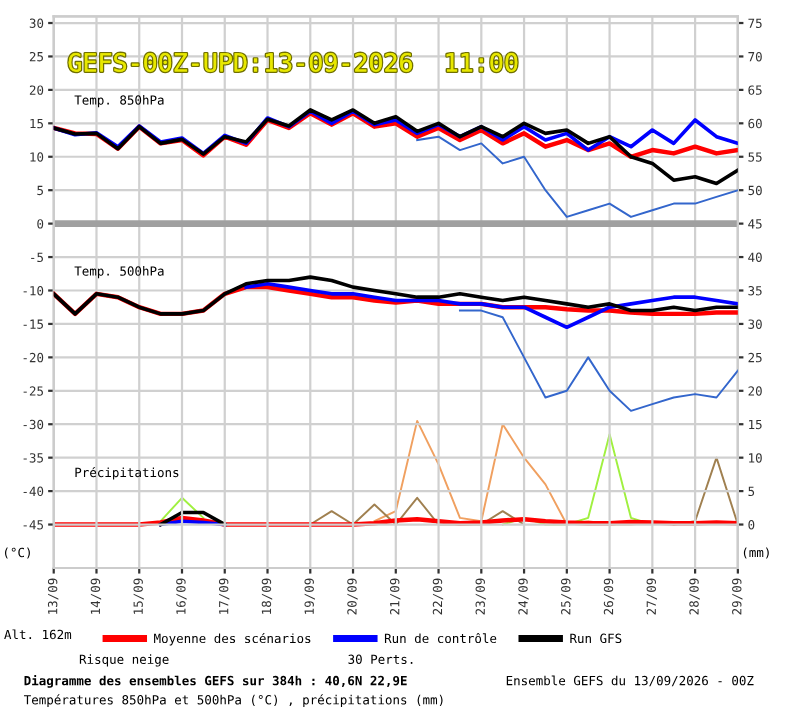  I want to click on text: GEFS-00Z-UPD:13-09-2026 11:00, so click(293, 62).